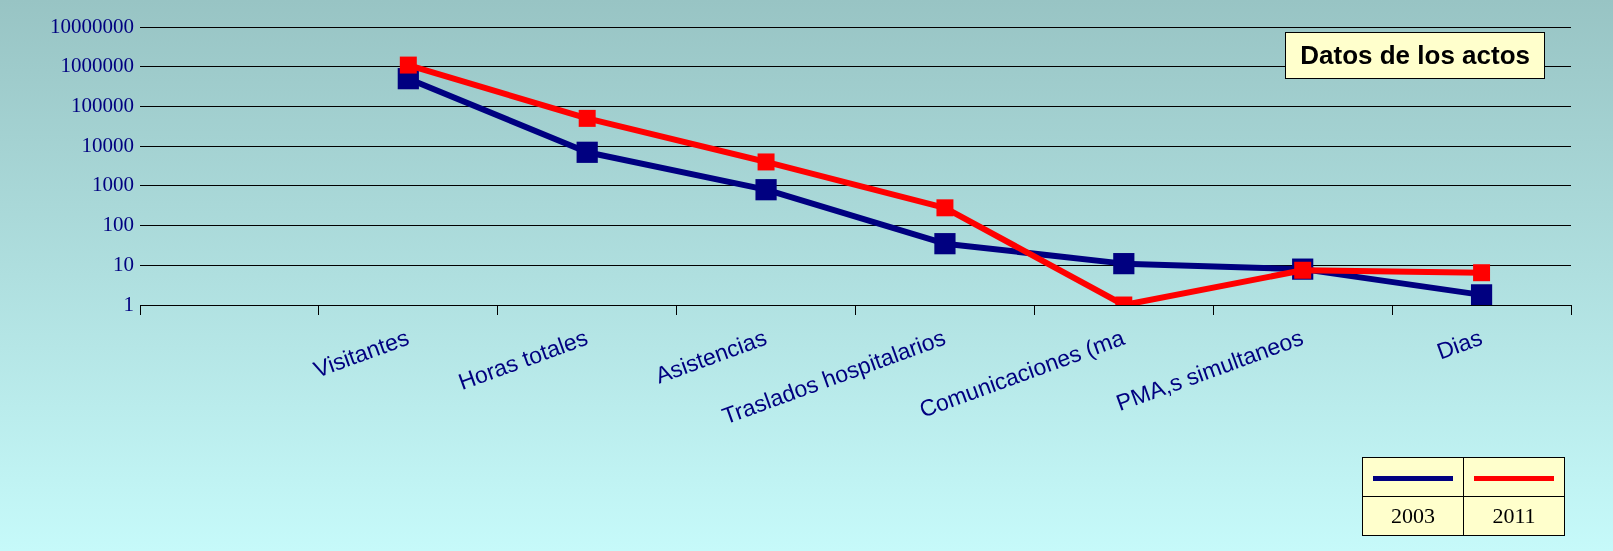  I want to click on y-tick-label: 10000, so click(107, 144).